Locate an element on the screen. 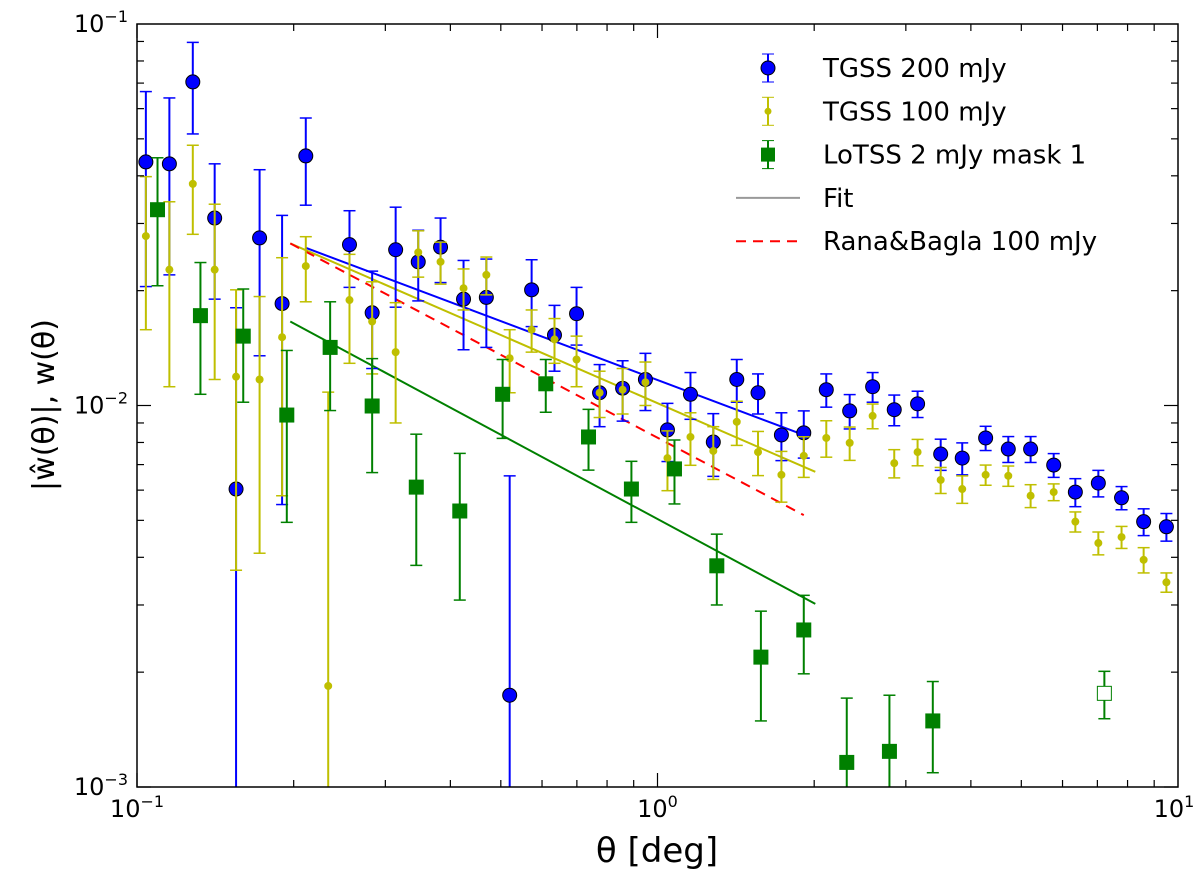 This screenshot has height=874, width=1200. legend-label: Fit is located at coordinates (838, 199).